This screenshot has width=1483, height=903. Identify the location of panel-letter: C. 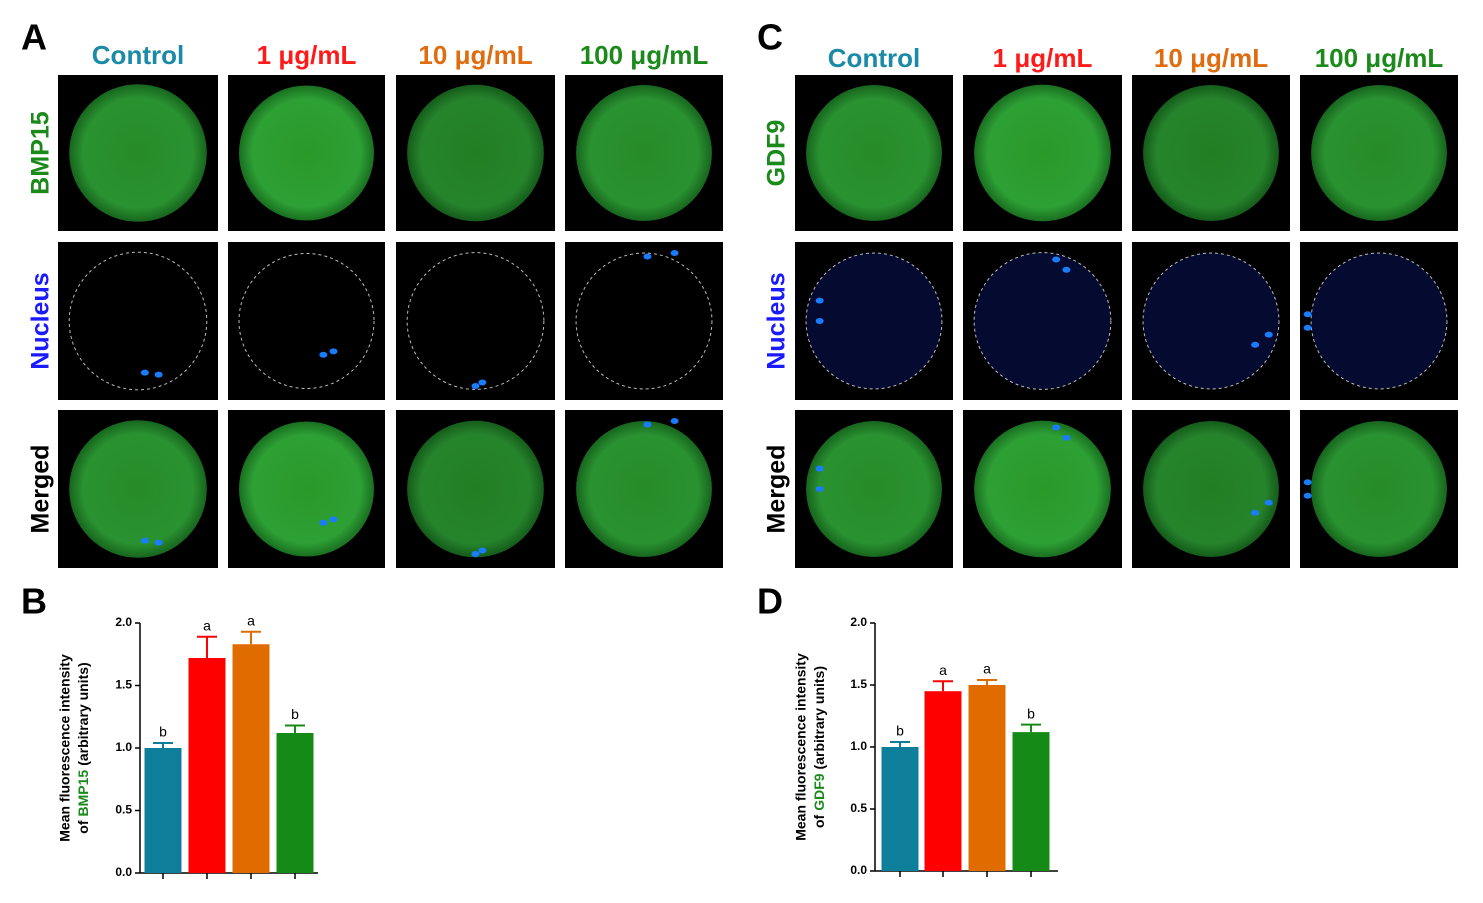
(770, 37).